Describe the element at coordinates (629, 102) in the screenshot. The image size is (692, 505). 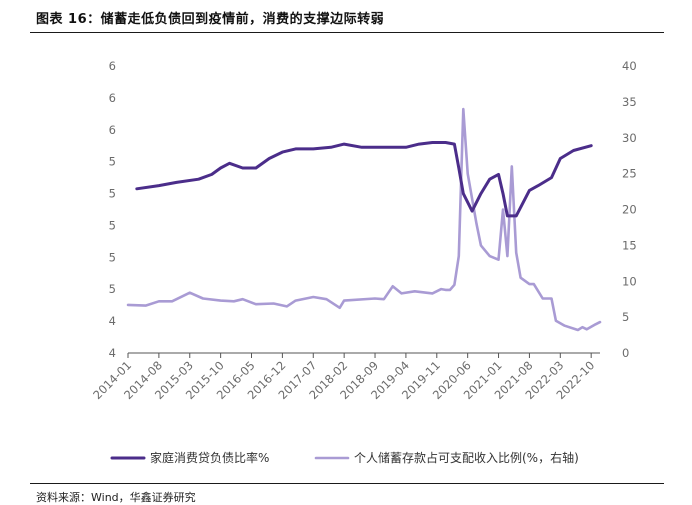
I see `right-axis-tick-label: 35` at that location.